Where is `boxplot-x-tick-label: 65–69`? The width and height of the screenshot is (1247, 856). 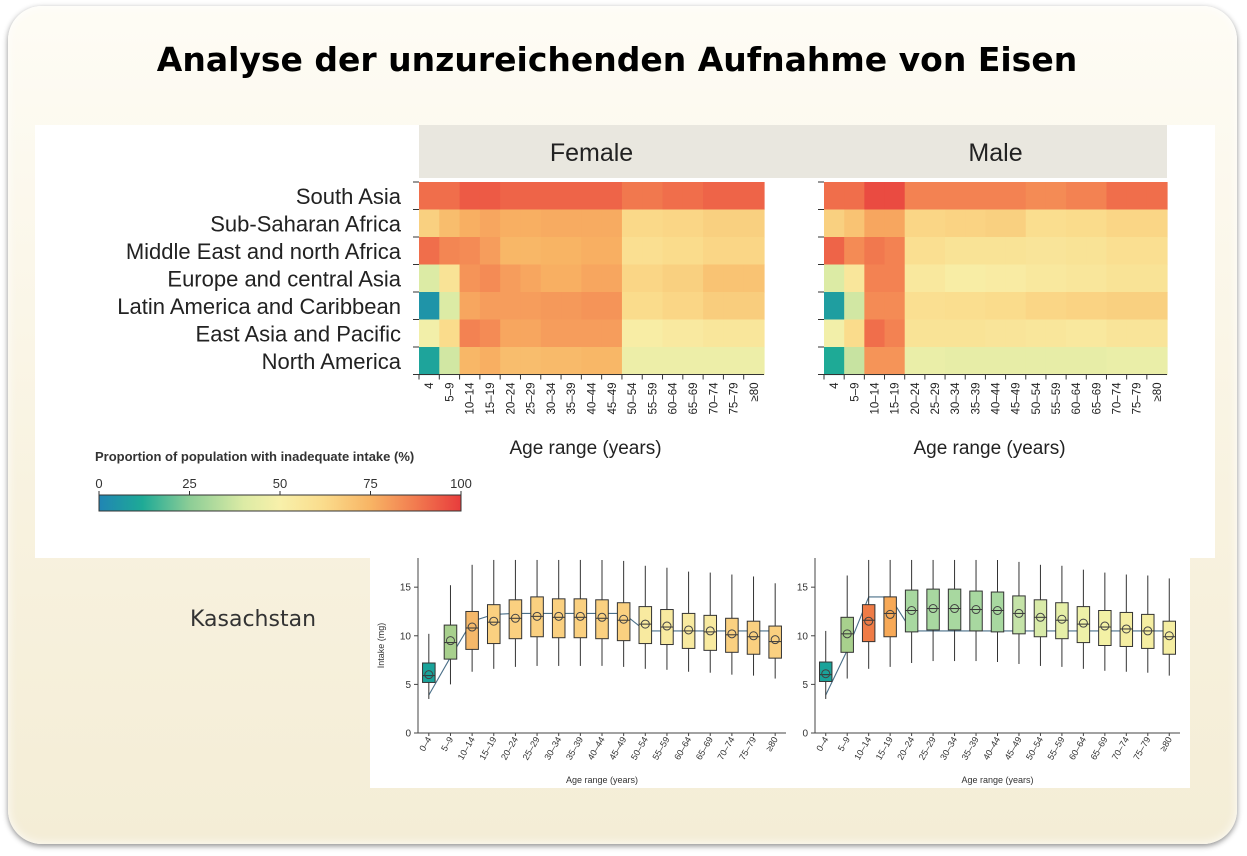
boxplot-x-tick-label: 65–69 is located at coordinates (1098, 748).